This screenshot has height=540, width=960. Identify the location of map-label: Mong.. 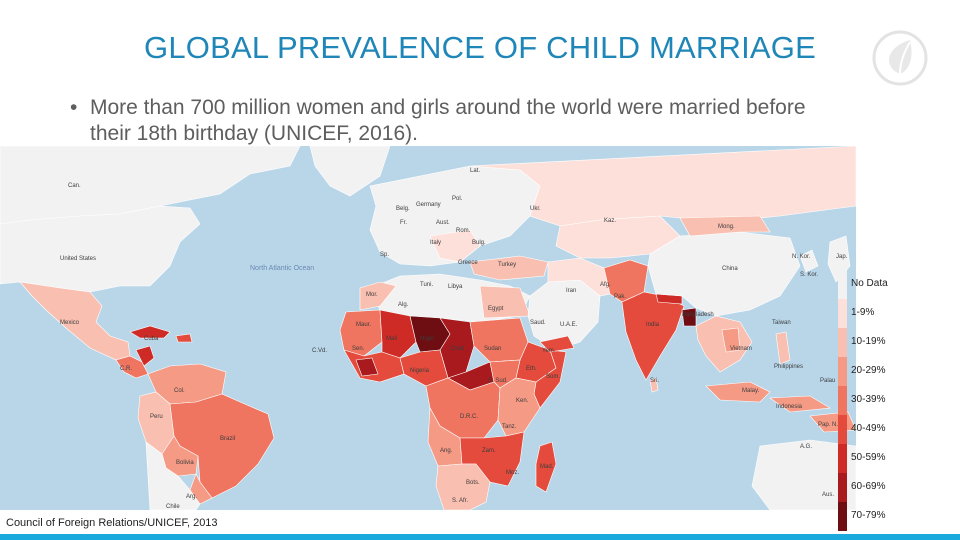
(726, 227).